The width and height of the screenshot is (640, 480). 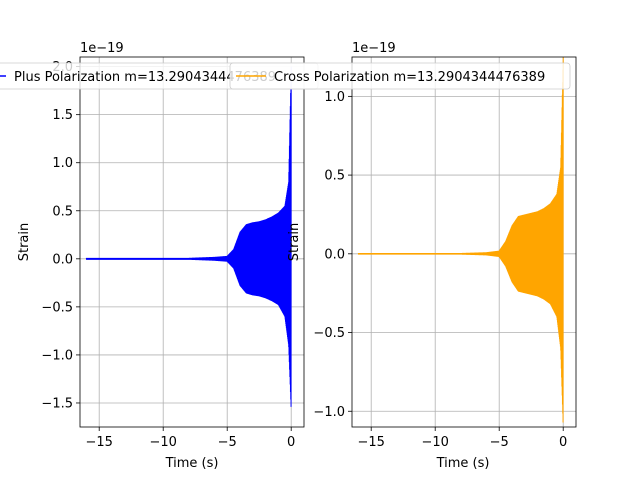 What do you see at coordinates (409, 77) in the screenshot?
I see `legend-label-cross: Cross Polarization m=13.2904344476389` at bounding box center [409, 77].